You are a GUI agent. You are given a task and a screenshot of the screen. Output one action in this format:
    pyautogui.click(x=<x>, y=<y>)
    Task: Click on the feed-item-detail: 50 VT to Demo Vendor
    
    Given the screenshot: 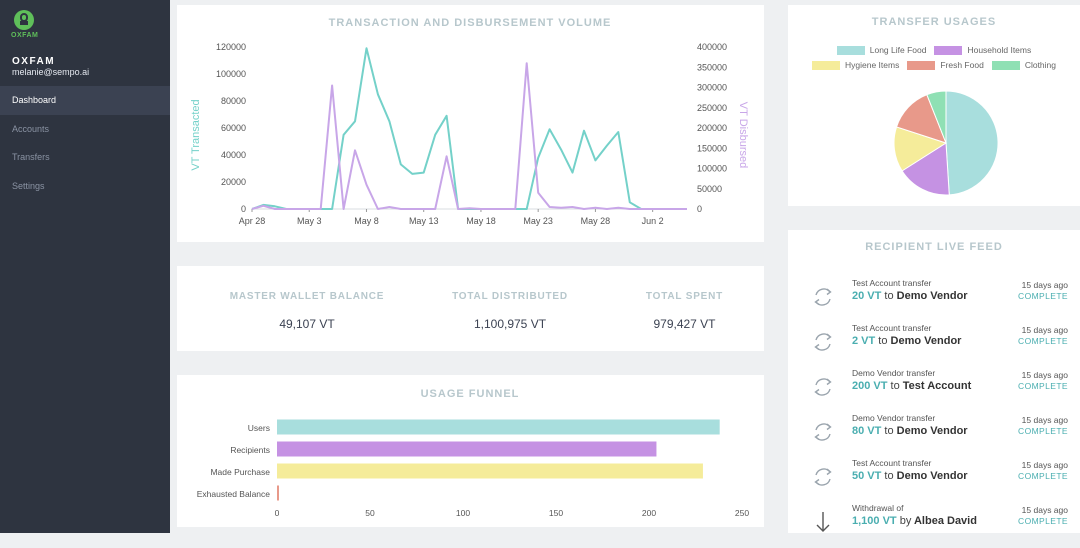 What is the action you would take?
    pyautogui.click(x=910, y=476)
    